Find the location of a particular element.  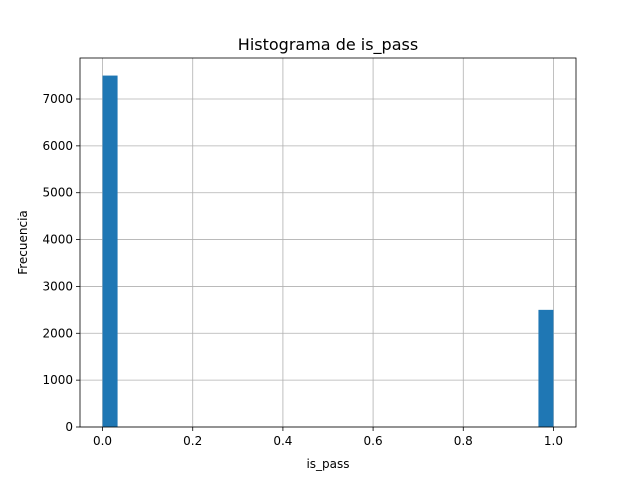

x-tick-label: 1.0 is located at coordinates (553, 441).